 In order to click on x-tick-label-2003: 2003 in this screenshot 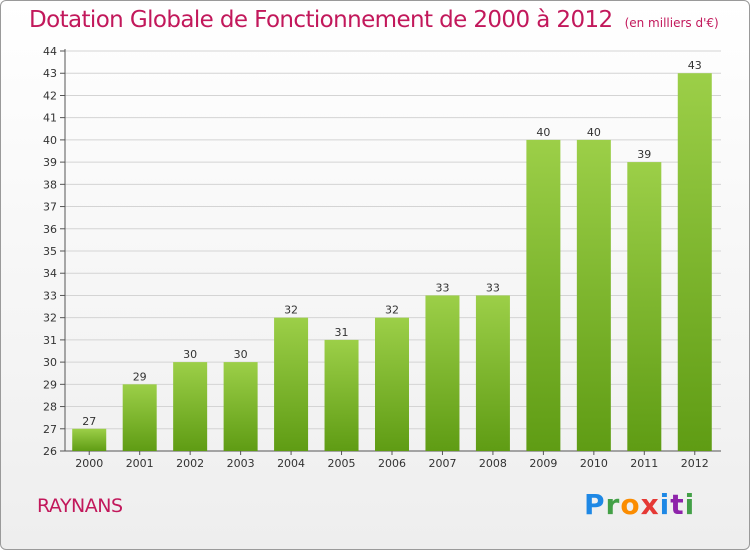, I will do `click(241, 463)`.